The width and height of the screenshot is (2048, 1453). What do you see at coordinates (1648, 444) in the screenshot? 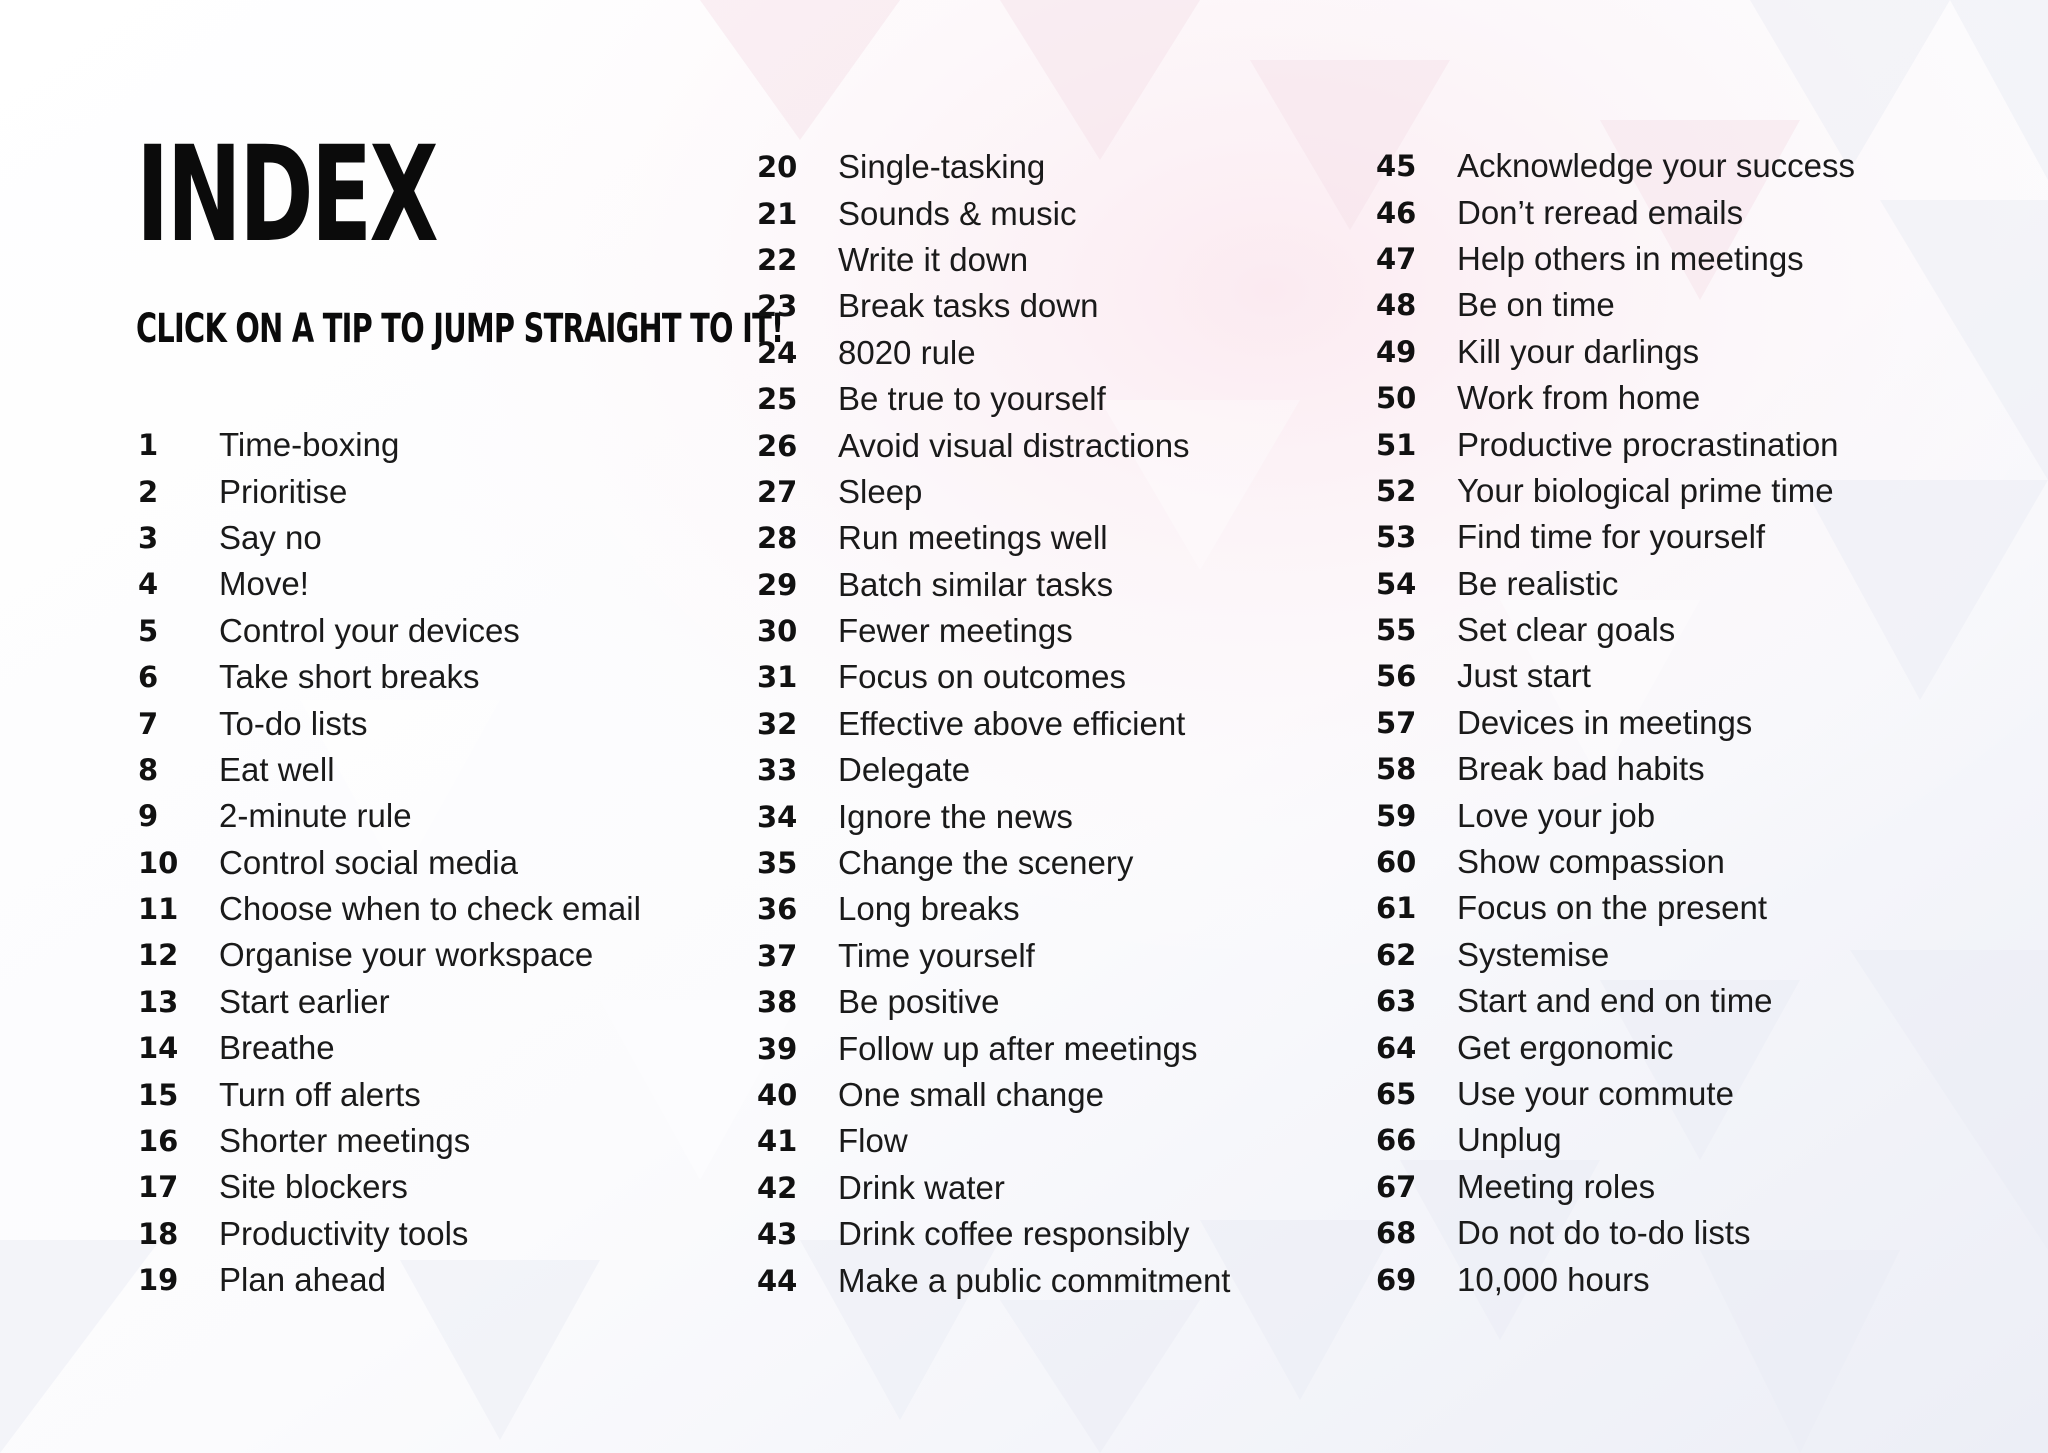
I see `tip-label: Productive procrastination` at bounding box center [1648, 444].